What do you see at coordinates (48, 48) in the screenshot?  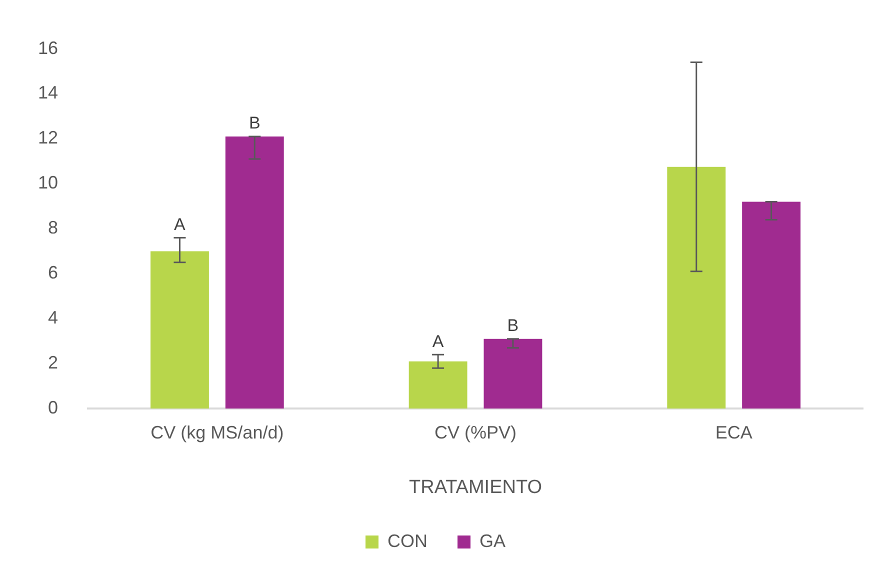 I see `y-tick-label: 16` at bounding box center [48, 48].